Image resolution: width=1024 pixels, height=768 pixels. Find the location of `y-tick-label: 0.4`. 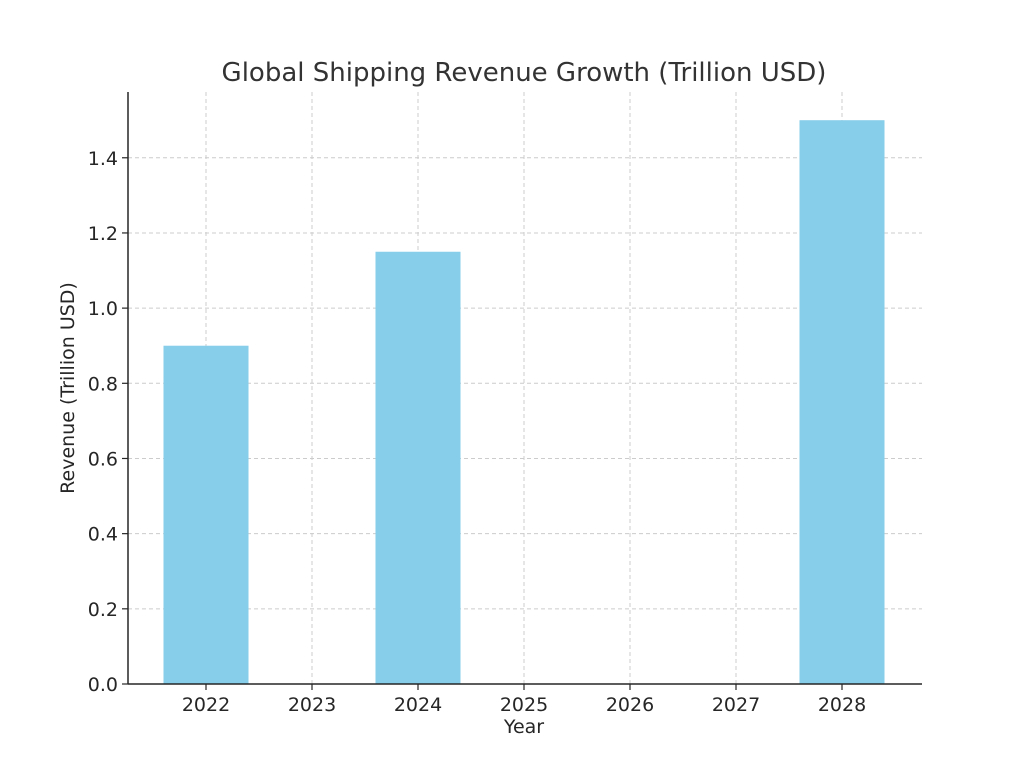

y-tick-label: 0.4 is located at coordinates (103, 535).